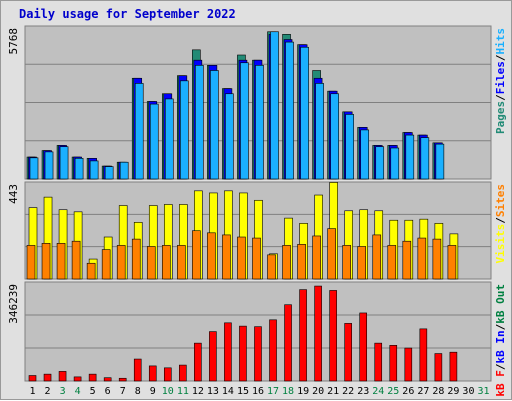 This screenshot has width=512, height=401. What do you see at coordinates (348, 391) in the screenshot?
I see `x-tick-label: 22` at bounding box center [348, 391].